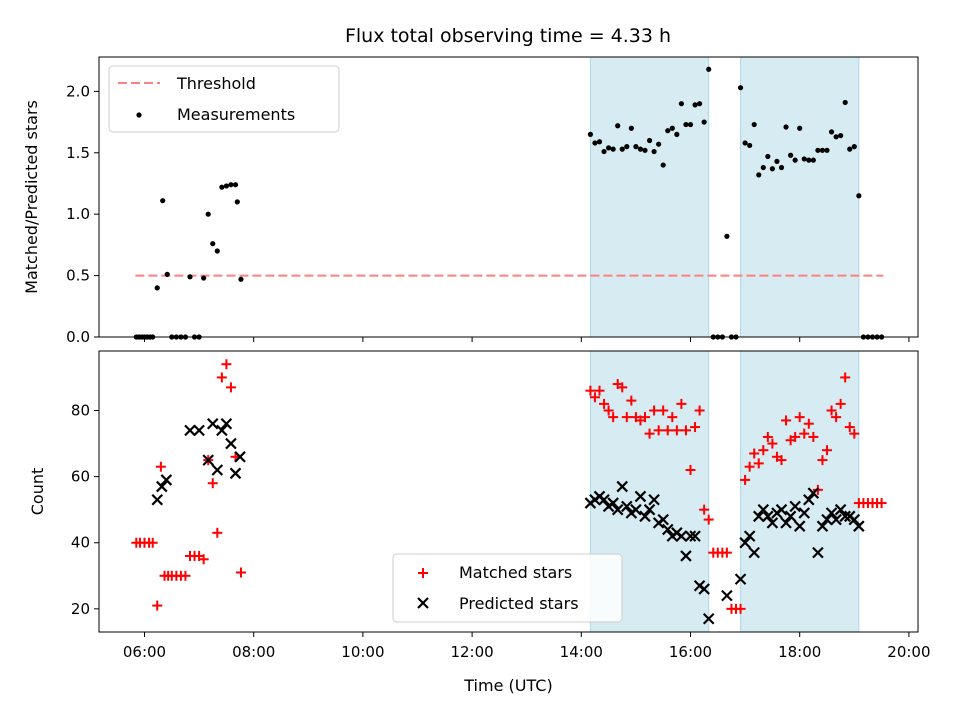 The width and height of the screenshot is (960, 720). What do you see at coordinates (31, 197) in the screenshot?
I see `top-y-axis-label: Matched/Predicted stars` at bounding box center [31, 197].